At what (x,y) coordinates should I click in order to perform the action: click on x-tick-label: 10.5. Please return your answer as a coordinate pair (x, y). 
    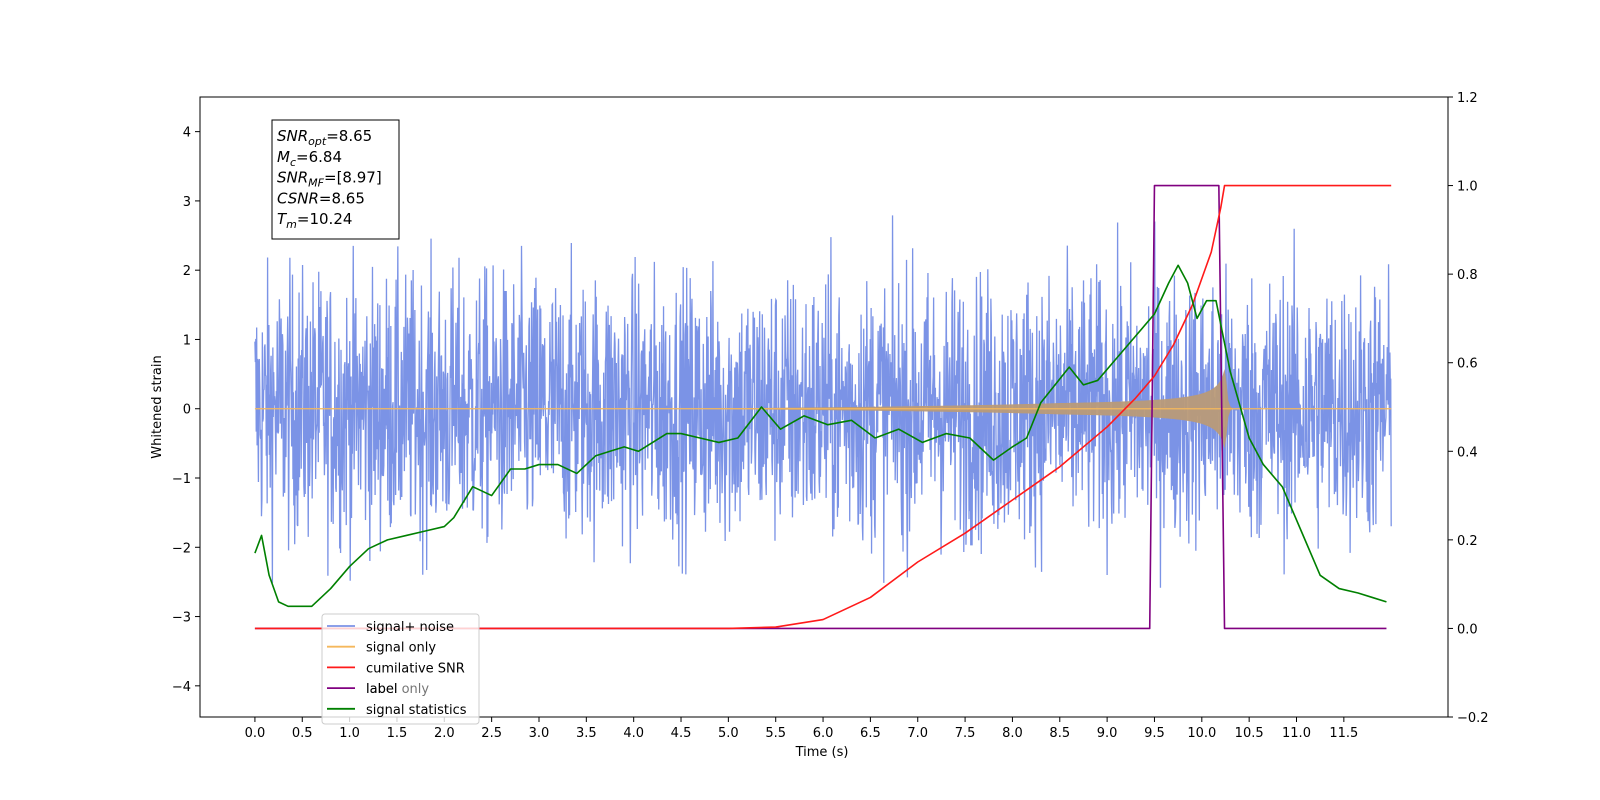
    Looking at the image, I should click on (1249, 733).